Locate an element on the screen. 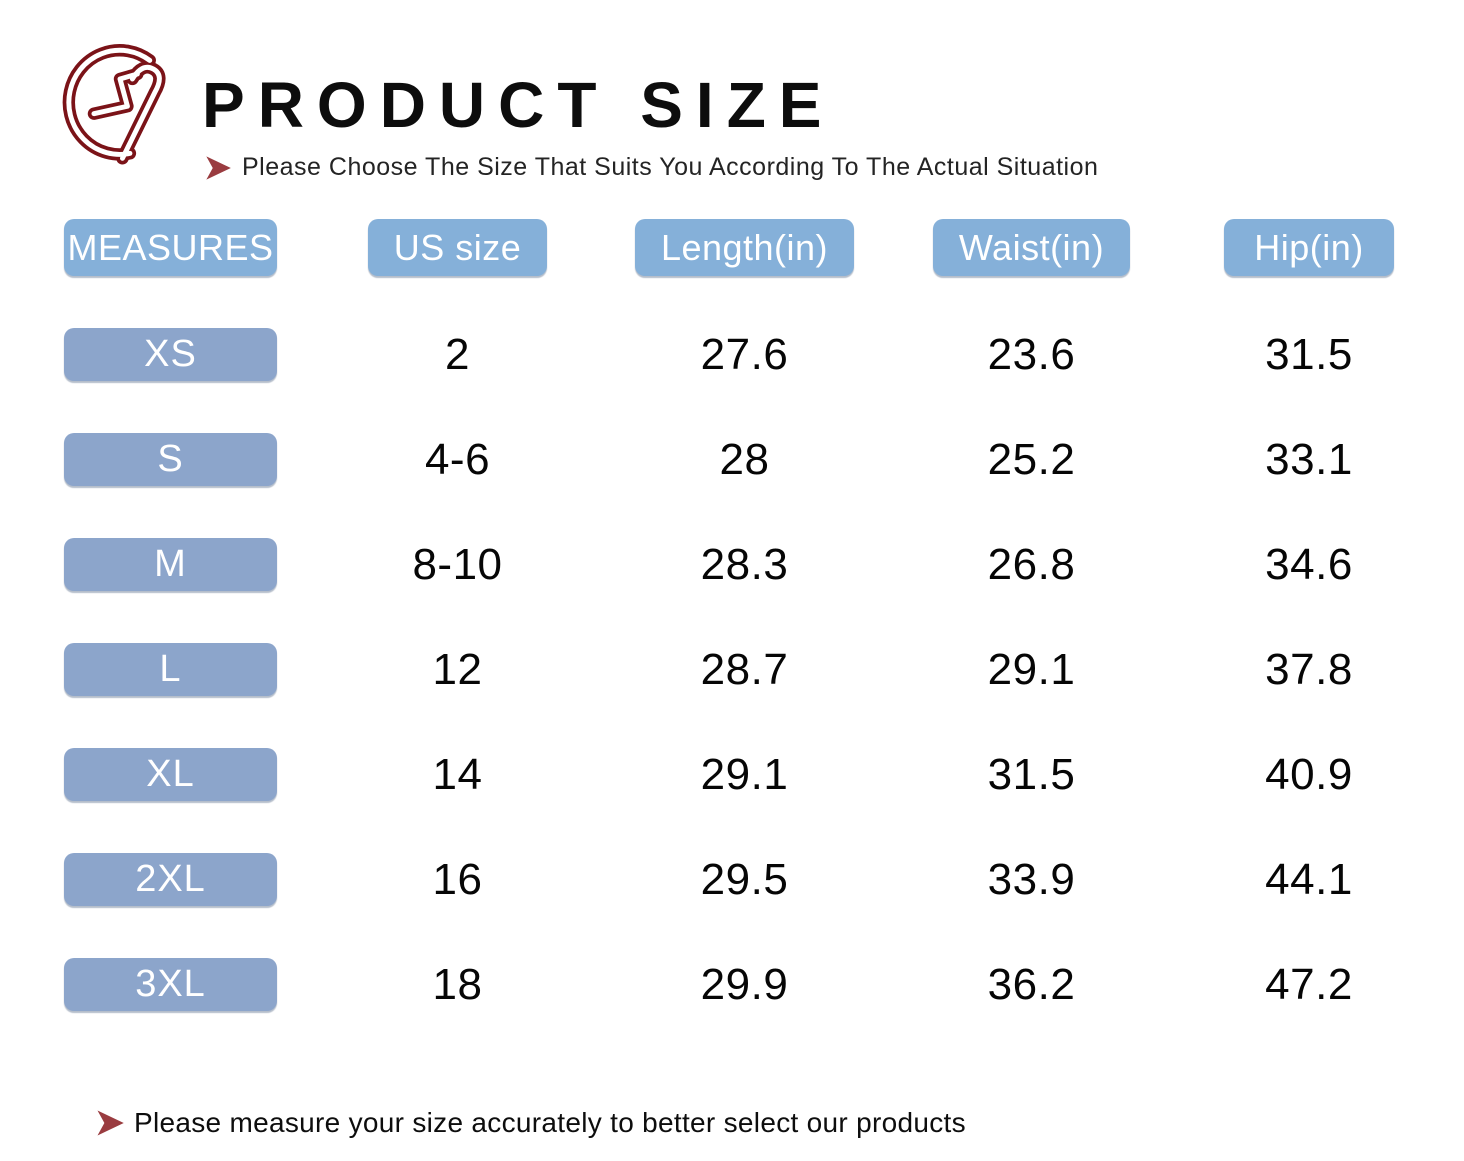 The height and width of the screenshot is (1161, 1464). hip-value: 40.9 is located at coordinates (1309, 774).